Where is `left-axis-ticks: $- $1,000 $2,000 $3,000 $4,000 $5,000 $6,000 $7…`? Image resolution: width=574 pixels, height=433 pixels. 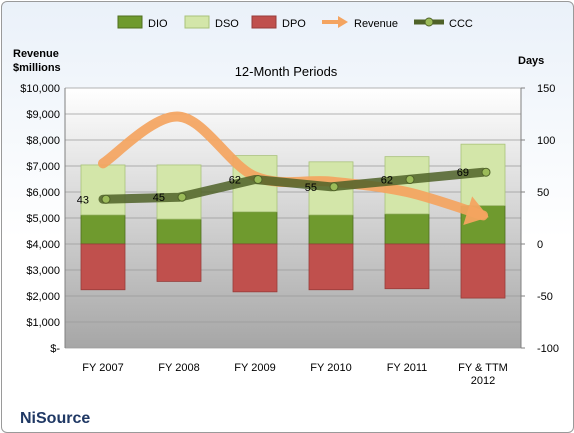
left-axis-ticks: $- $1,000 $2,000 $3,000 $4,000 $5,000 $6,000 $7… is located at coordinates (40, 219).